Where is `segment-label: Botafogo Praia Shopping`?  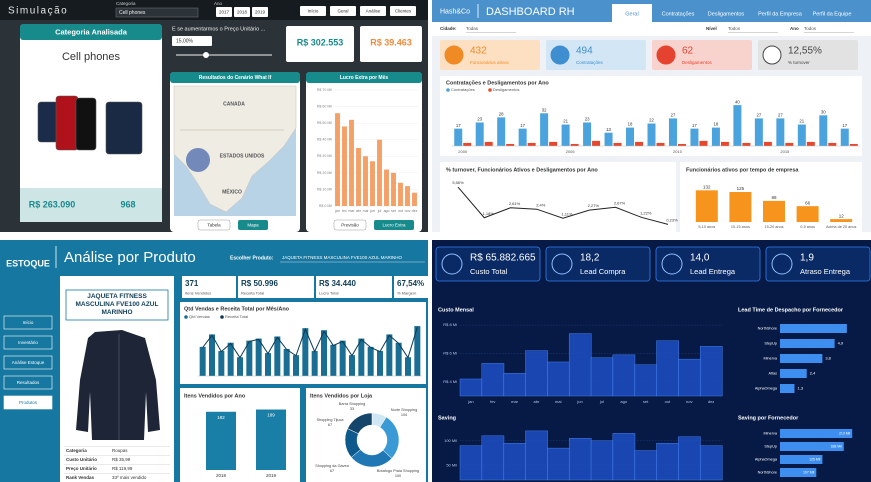
segment-label: Botafogo Praia Shopping is located at coordinates (398, 471).